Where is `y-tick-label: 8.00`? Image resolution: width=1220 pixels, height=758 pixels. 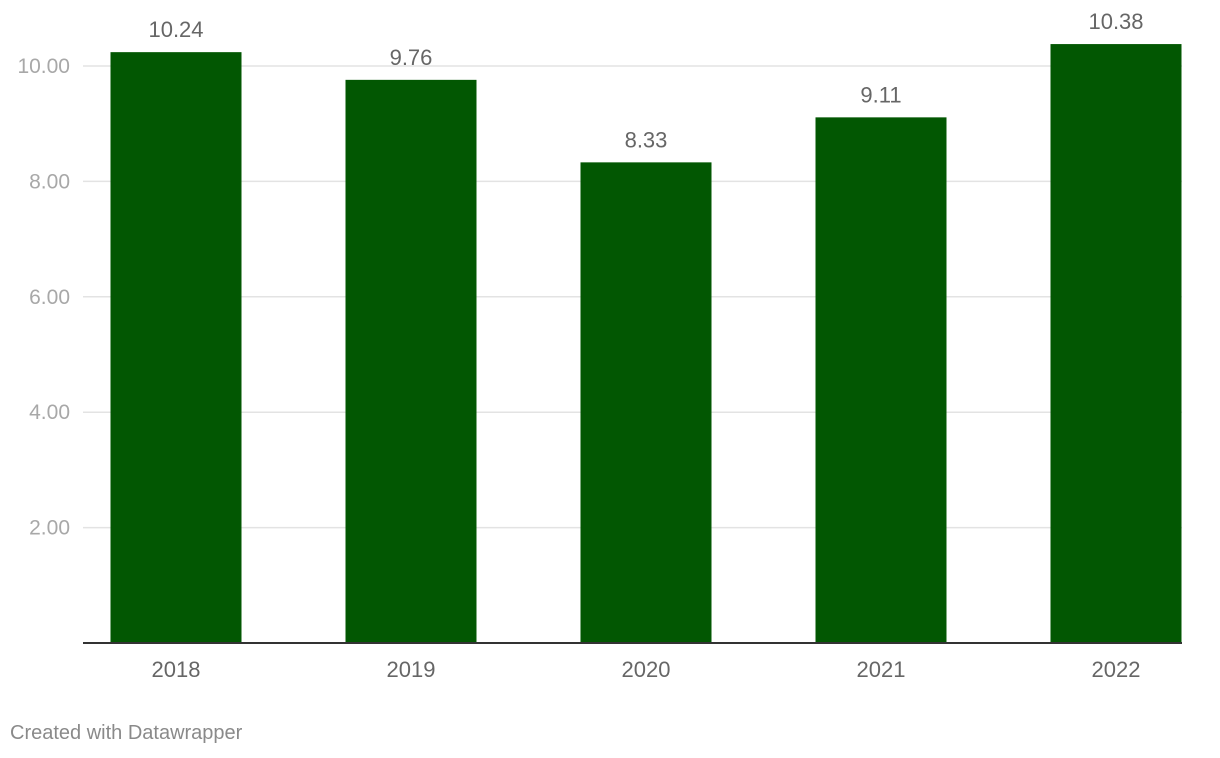
y-tick-label: 8.00 is located at coordinates (49, 181).